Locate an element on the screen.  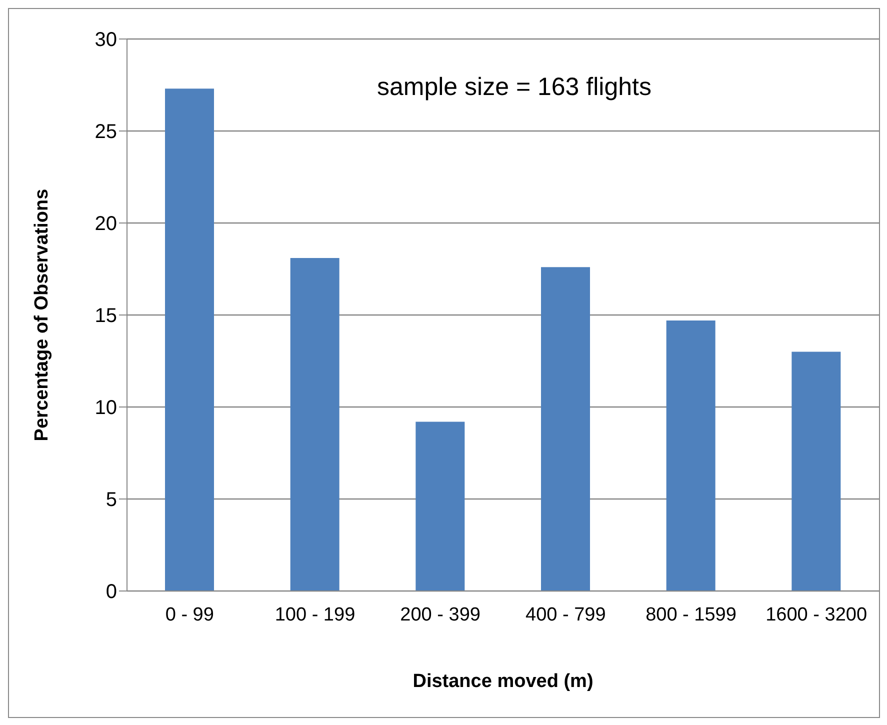
x-tick-label: 100 - 199 is located at coordinates (315, 615).